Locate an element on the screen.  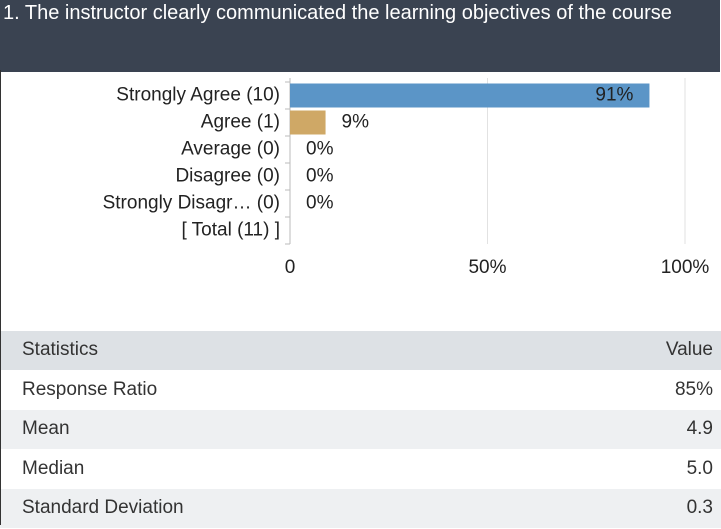
table-cell: Standard Deviation is located at coordinates (257, 508).